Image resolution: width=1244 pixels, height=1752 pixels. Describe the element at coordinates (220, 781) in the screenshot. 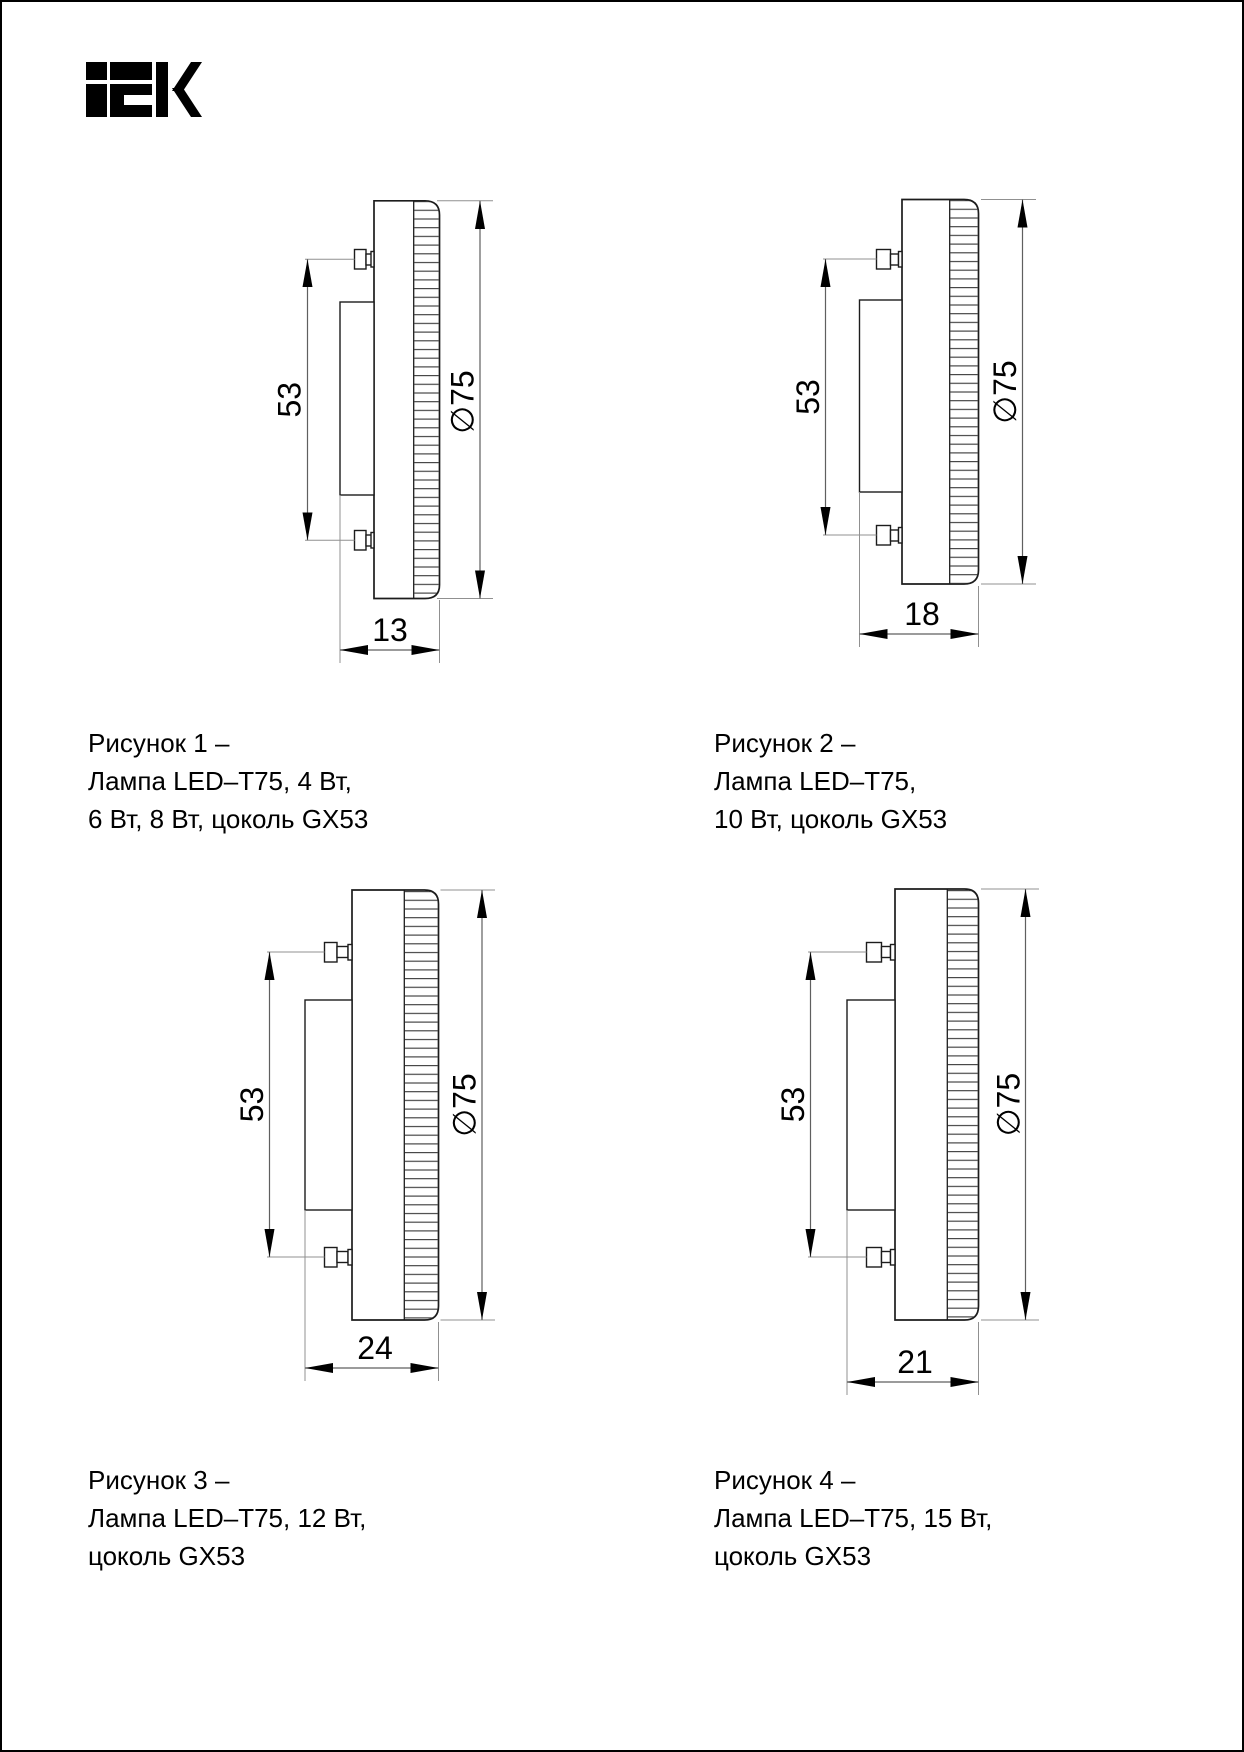

I see `caption-line: Лампа LED–T75, 4 Вт,` at that location.